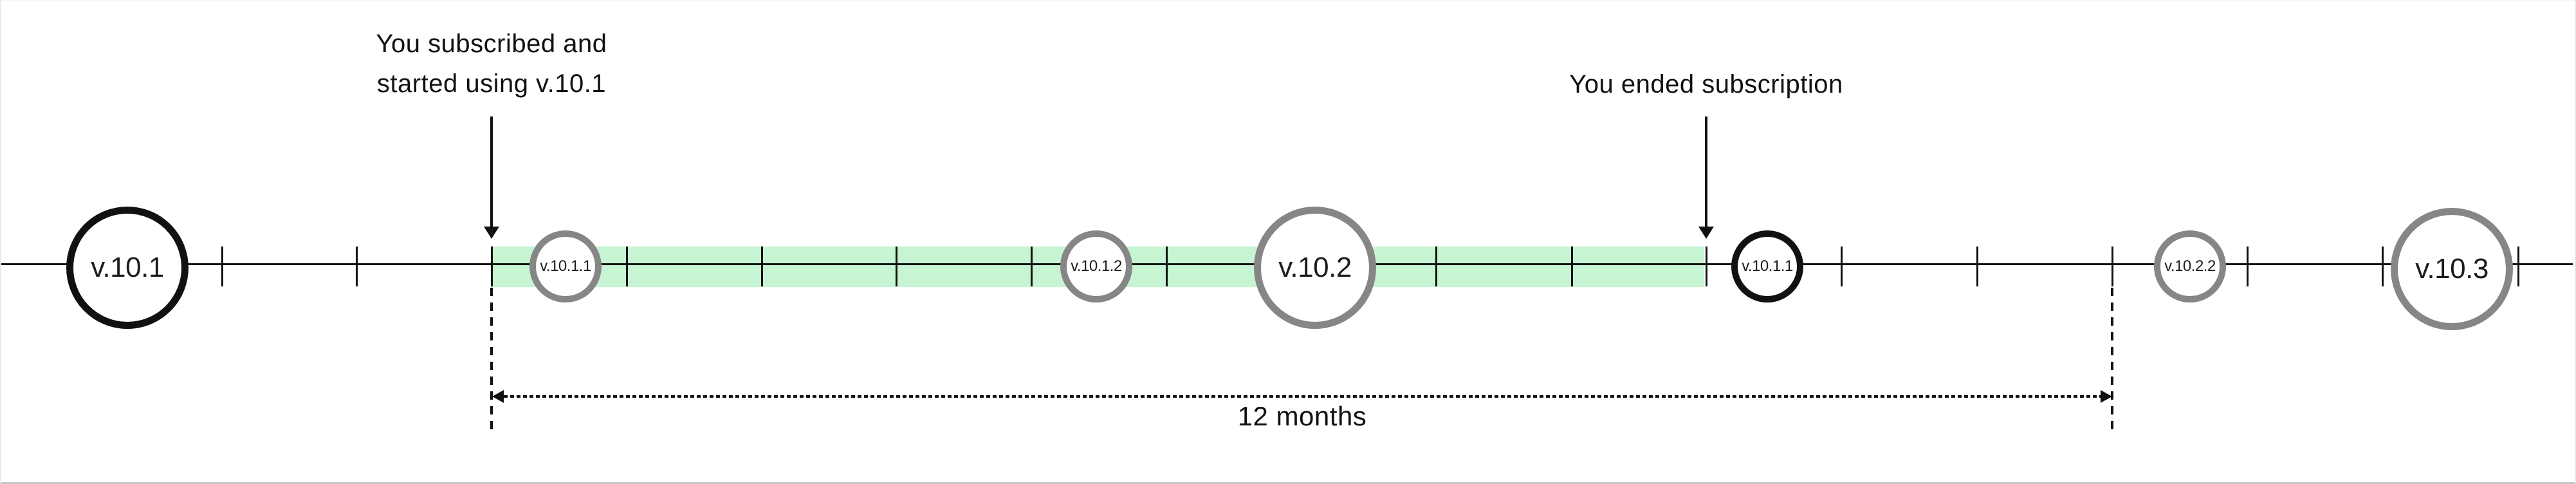  What do you see at coordinates (491, 171) in the screenshot?
I see `subscribe-arrow-shaft` at bounding box center [491, 171].